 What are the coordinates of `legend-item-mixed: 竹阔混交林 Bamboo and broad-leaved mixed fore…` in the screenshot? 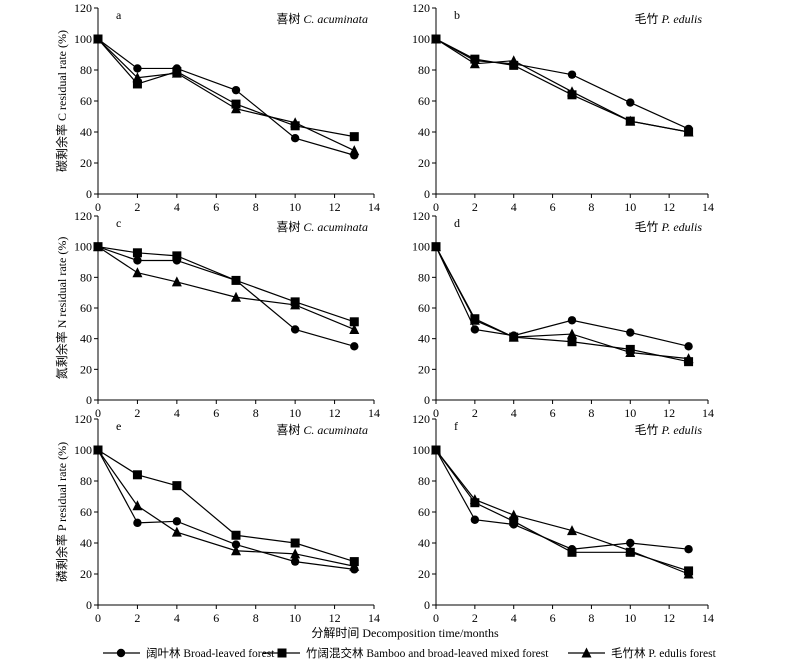 It's located at (406, 653).